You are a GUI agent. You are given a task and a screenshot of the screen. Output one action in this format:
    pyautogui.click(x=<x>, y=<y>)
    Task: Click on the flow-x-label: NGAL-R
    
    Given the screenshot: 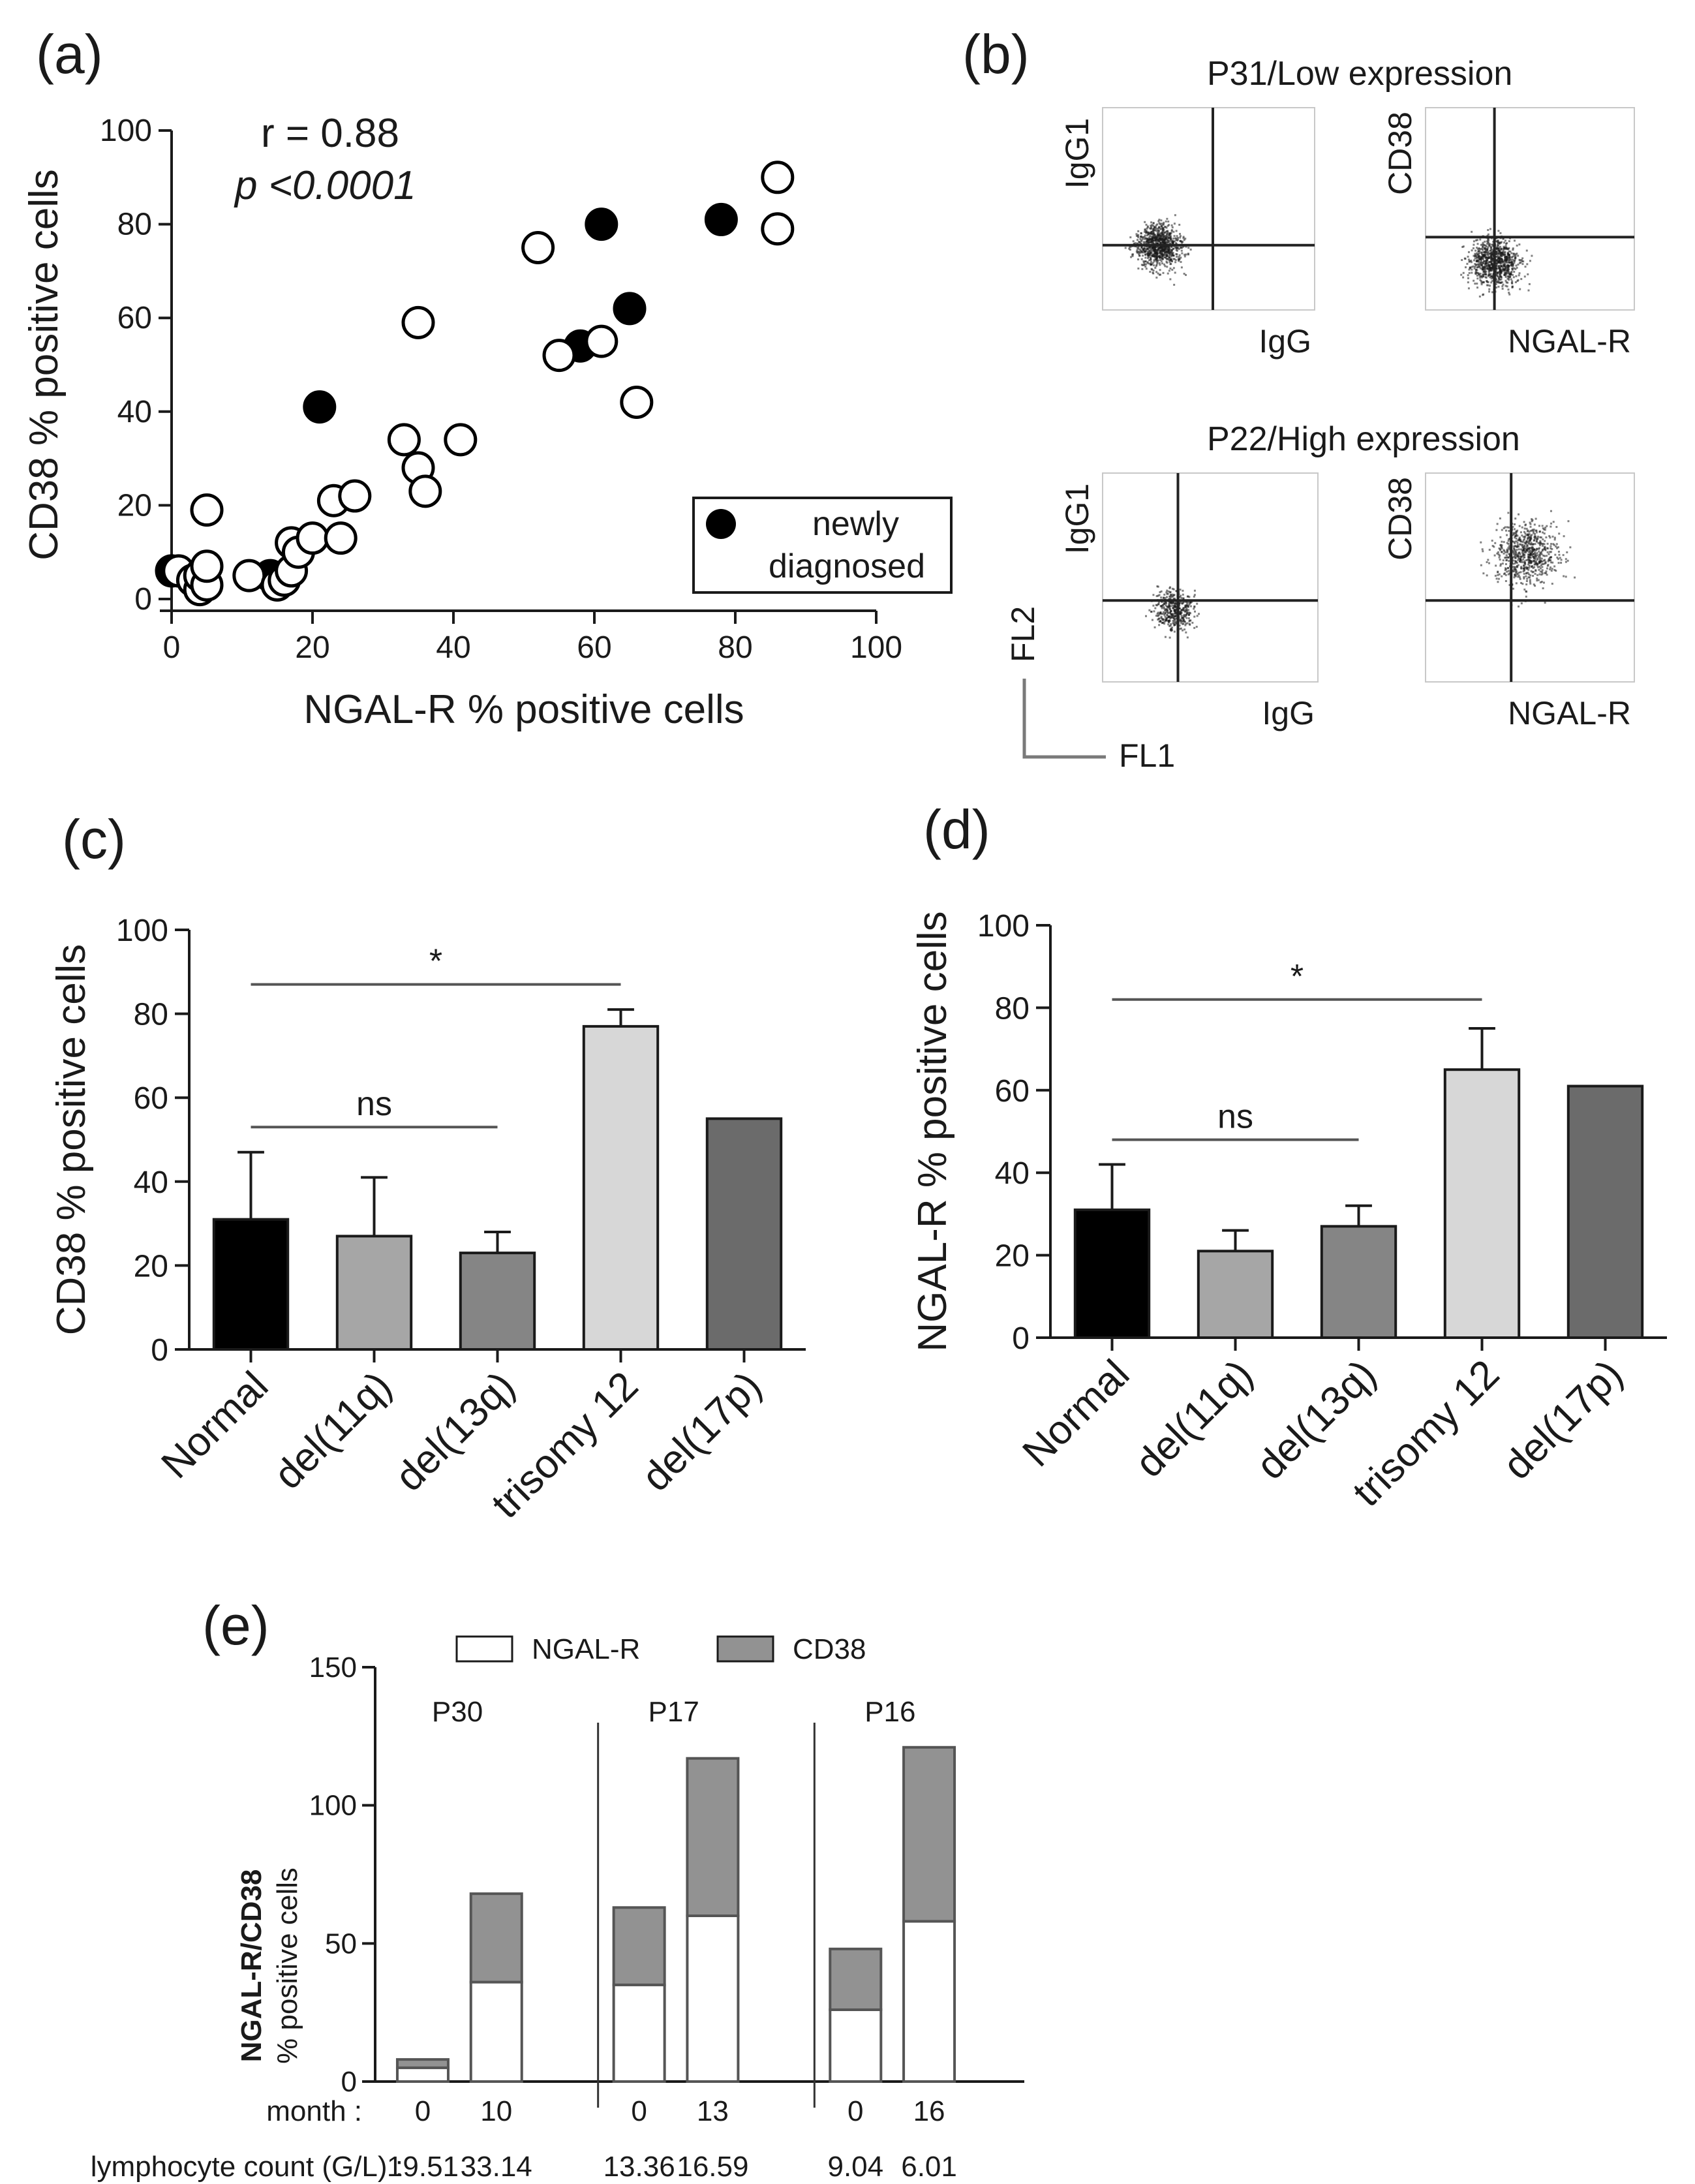 What is the action you would take?
    pyautogui.click(x=1569, y=341)
    